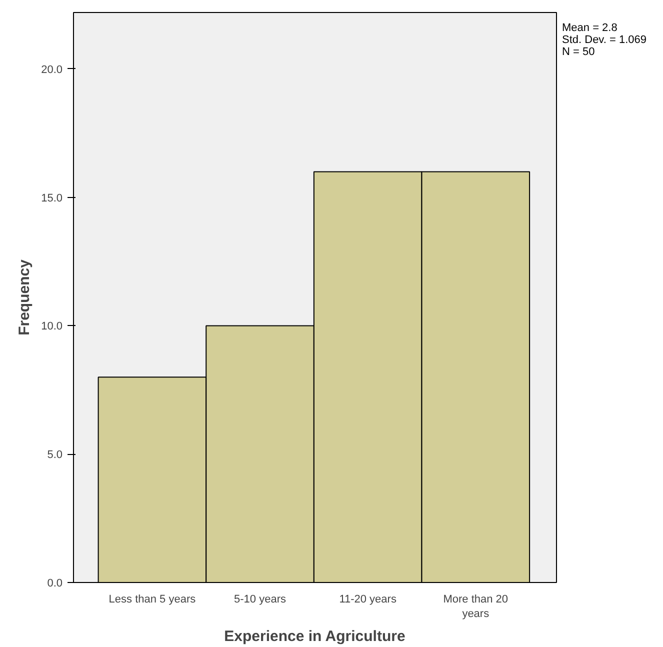  What do you see at coordinates (260, 600) in the screenshot?
I see `x-tick-label: 5-10 years` at bounding box center [260, 600].